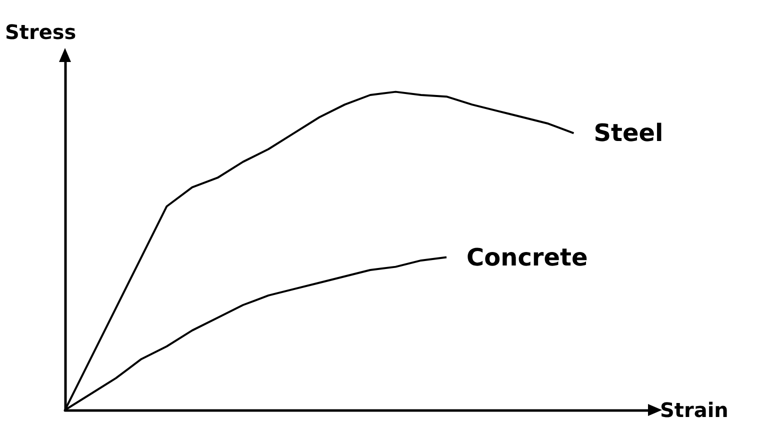 This screenshot has width=765, height=426. What do you see at coordinates (527, 257) in the screenshot?
I see `series-label: Concrete` at bounding box center [527, 257].